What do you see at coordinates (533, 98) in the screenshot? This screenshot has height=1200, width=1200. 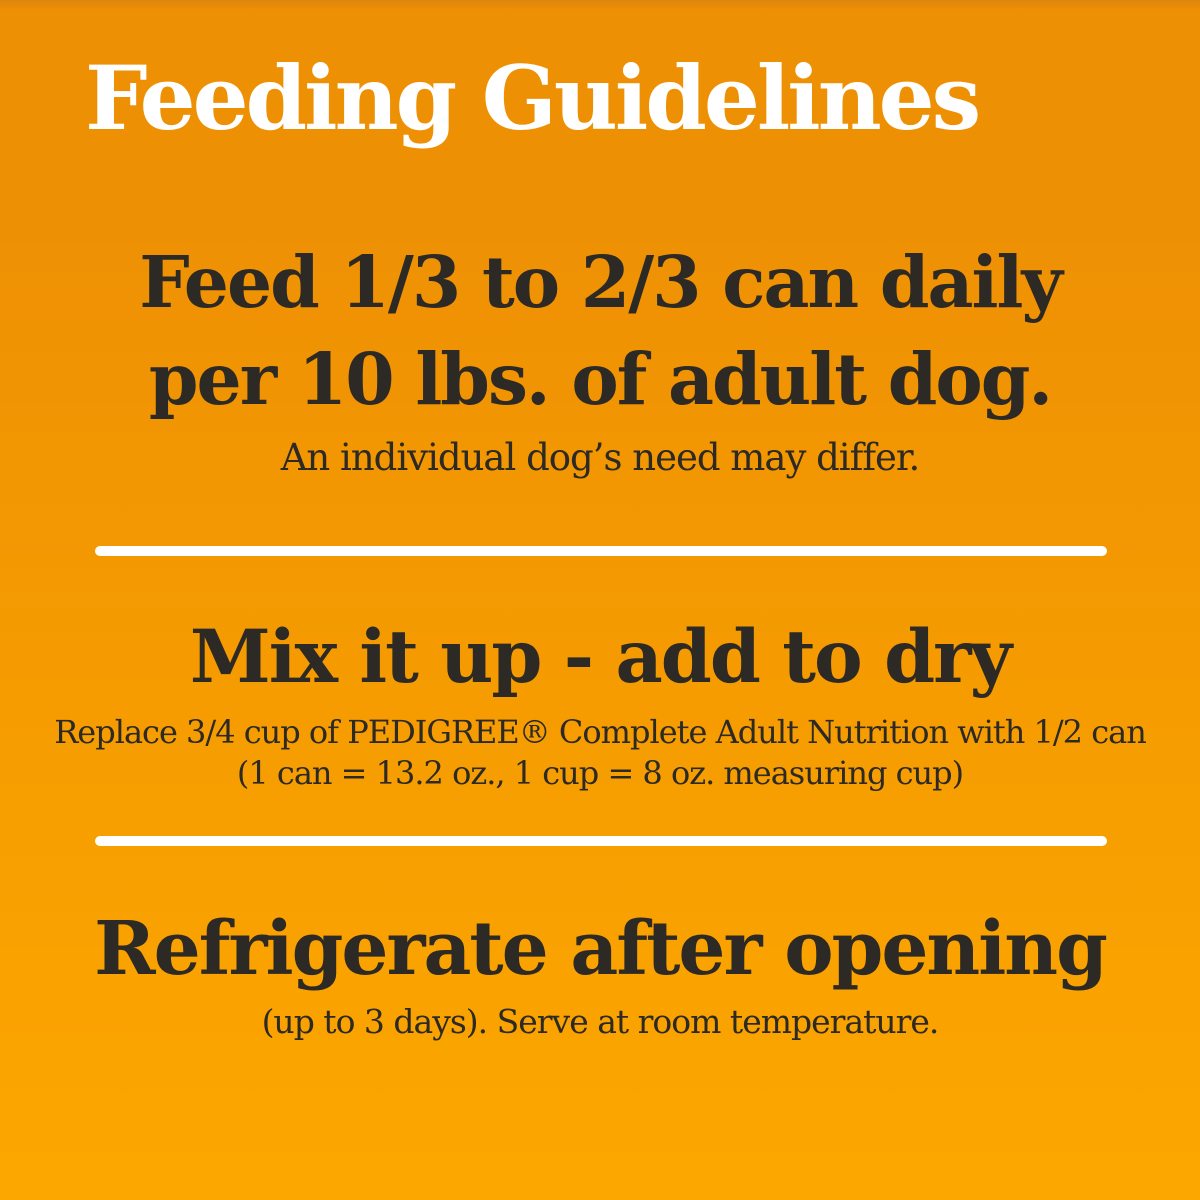 I see `page-title: Feeding Guidelines` at bounding box center [533, 98].